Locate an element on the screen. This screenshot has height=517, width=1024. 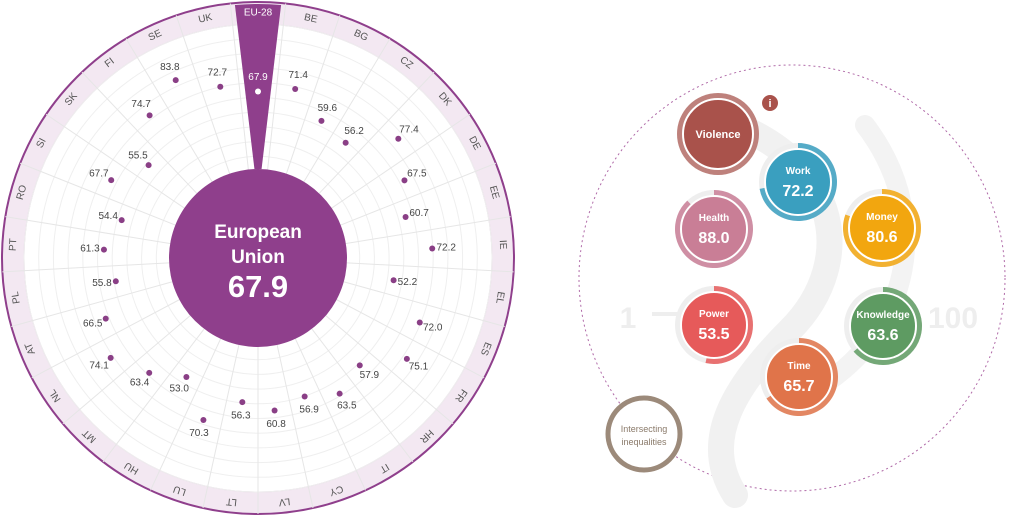
domain-violence: Violence is located at coordinates (718, 134).